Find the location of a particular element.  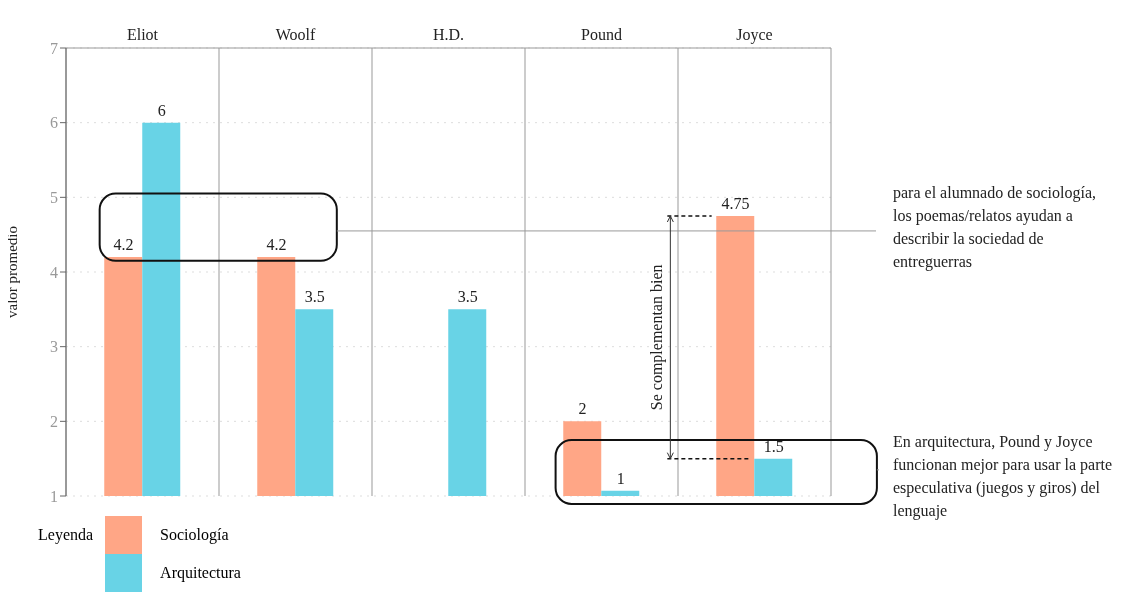

data-label: 2 is located at coordinates (582, 409).